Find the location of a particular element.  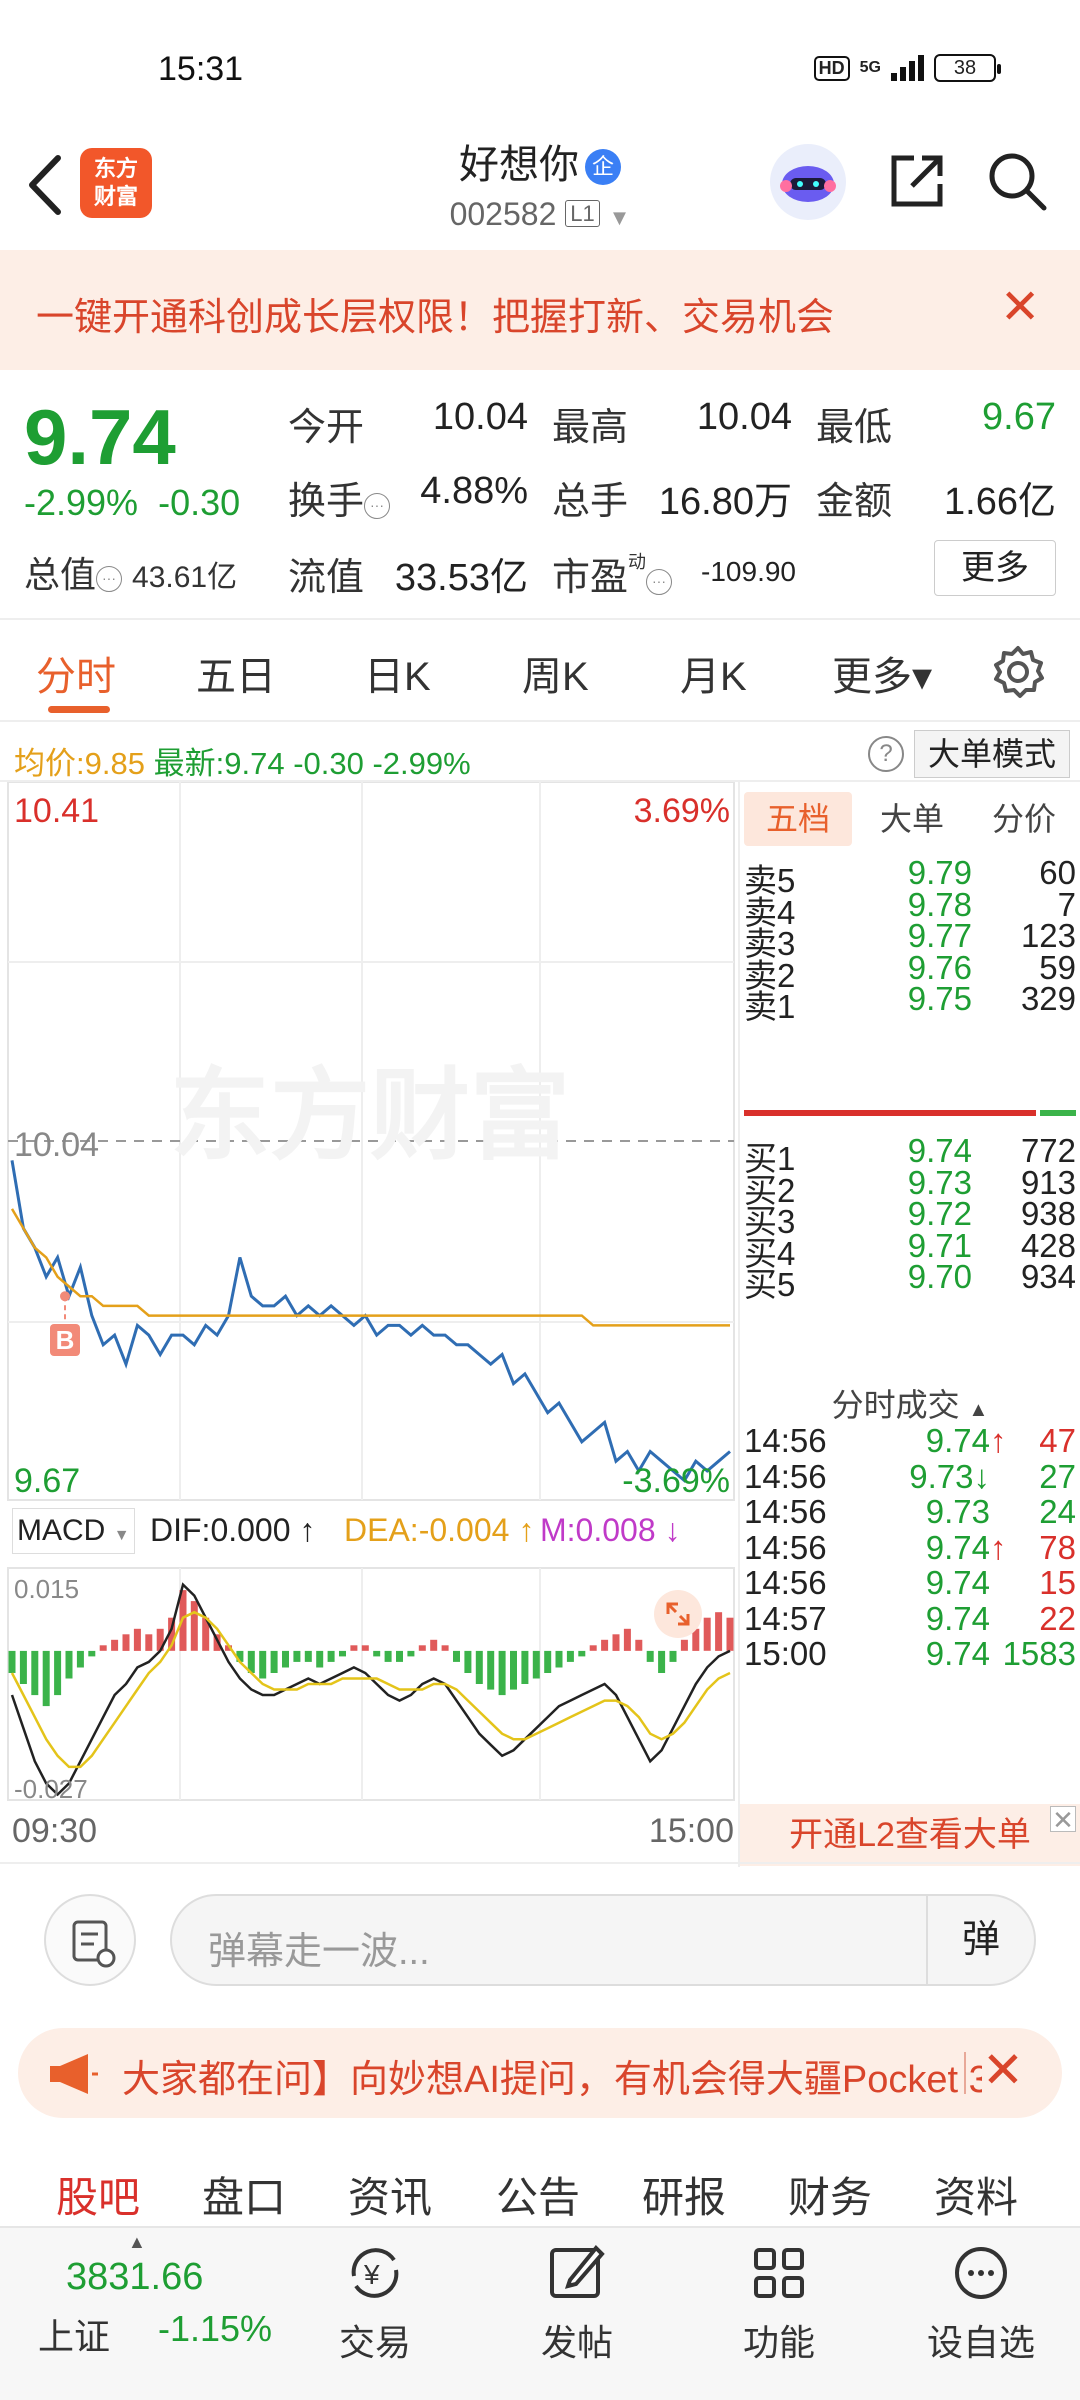

gear-icon is located at coordinates (1018, 674).